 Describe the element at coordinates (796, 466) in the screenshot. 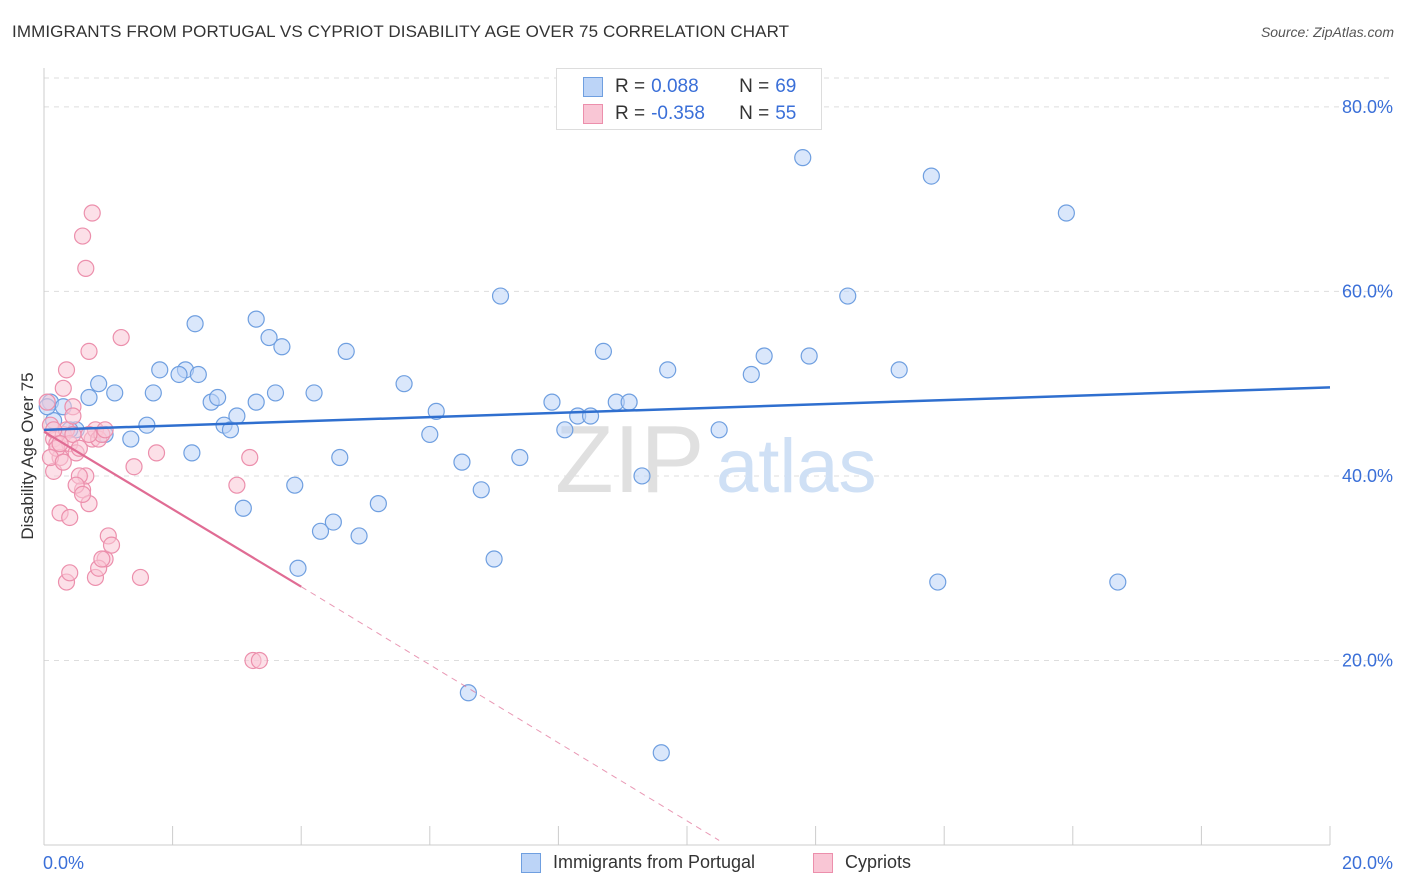

I see `watermark-atlas: atlas` at that location.